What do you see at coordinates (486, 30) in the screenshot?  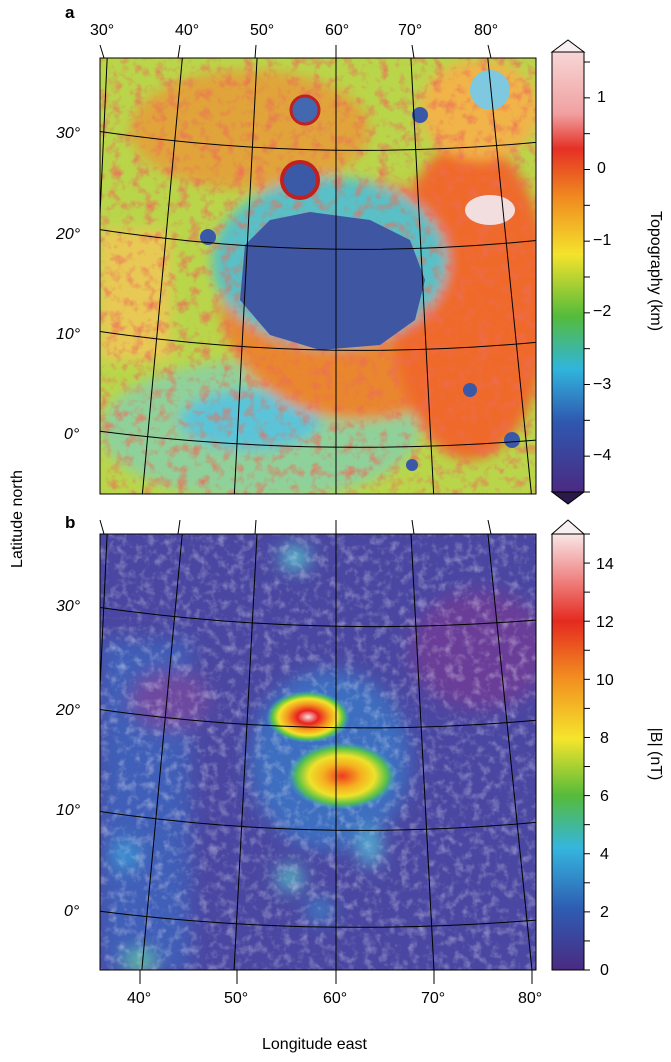 I see `lon-label-top-80: 80°` at bounding box center [486, 30].